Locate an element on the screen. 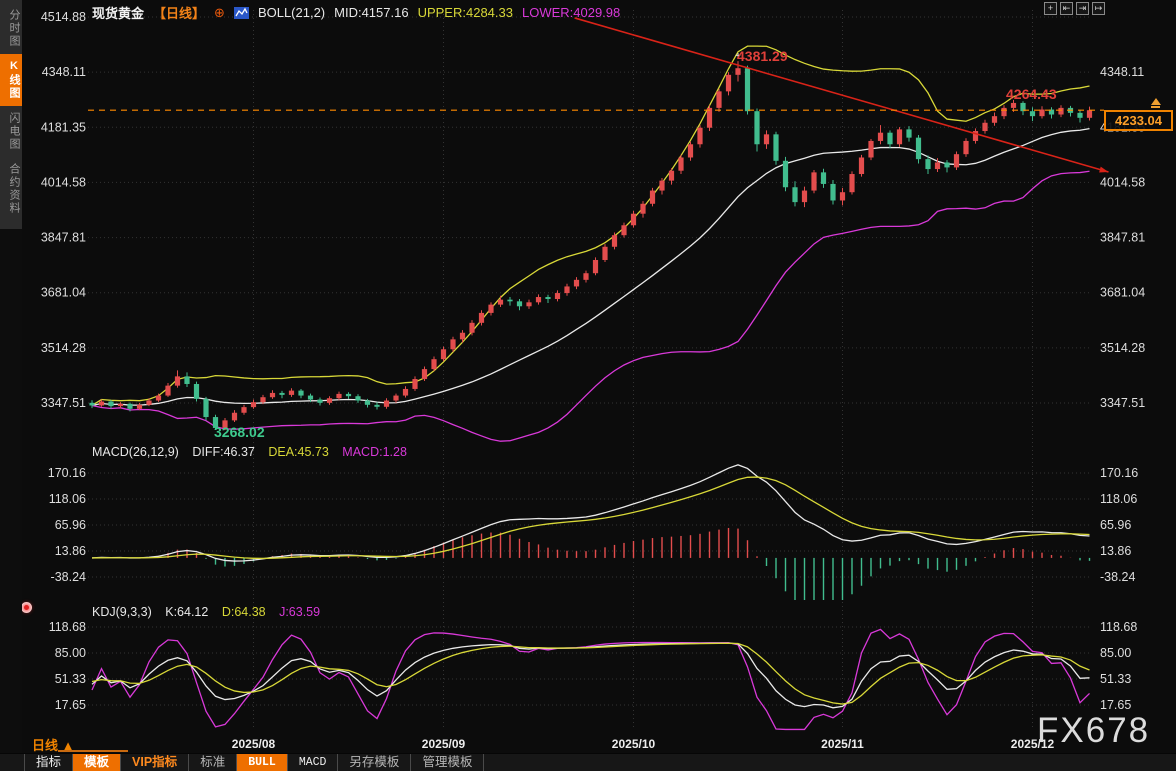 Image resolution: width=1176 pixels, height=771 pixels. kdj-pane-header: KDJ(9,3,3) K:64.12 D:64.38 J:63.59 is located at coordinates (211, 612).